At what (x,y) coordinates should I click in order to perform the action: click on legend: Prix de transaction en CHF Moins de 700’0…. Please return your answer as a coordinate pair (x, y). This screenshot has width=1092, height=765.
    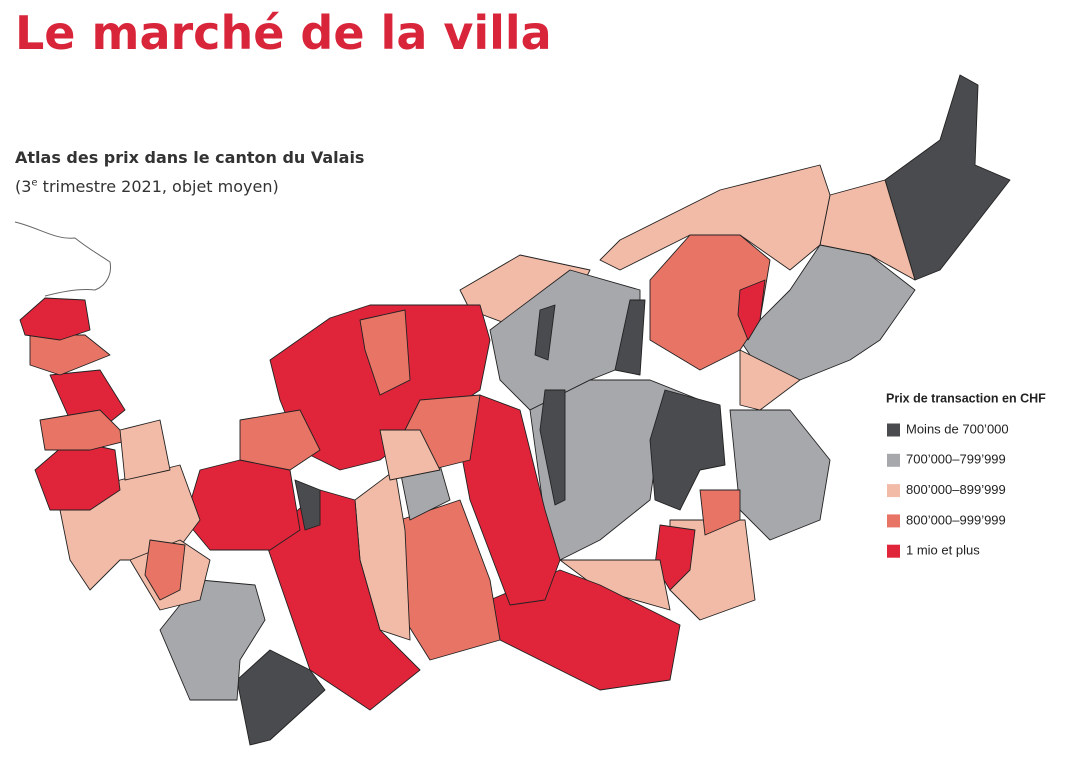
    Looking at the image, I should click on (966, 474).